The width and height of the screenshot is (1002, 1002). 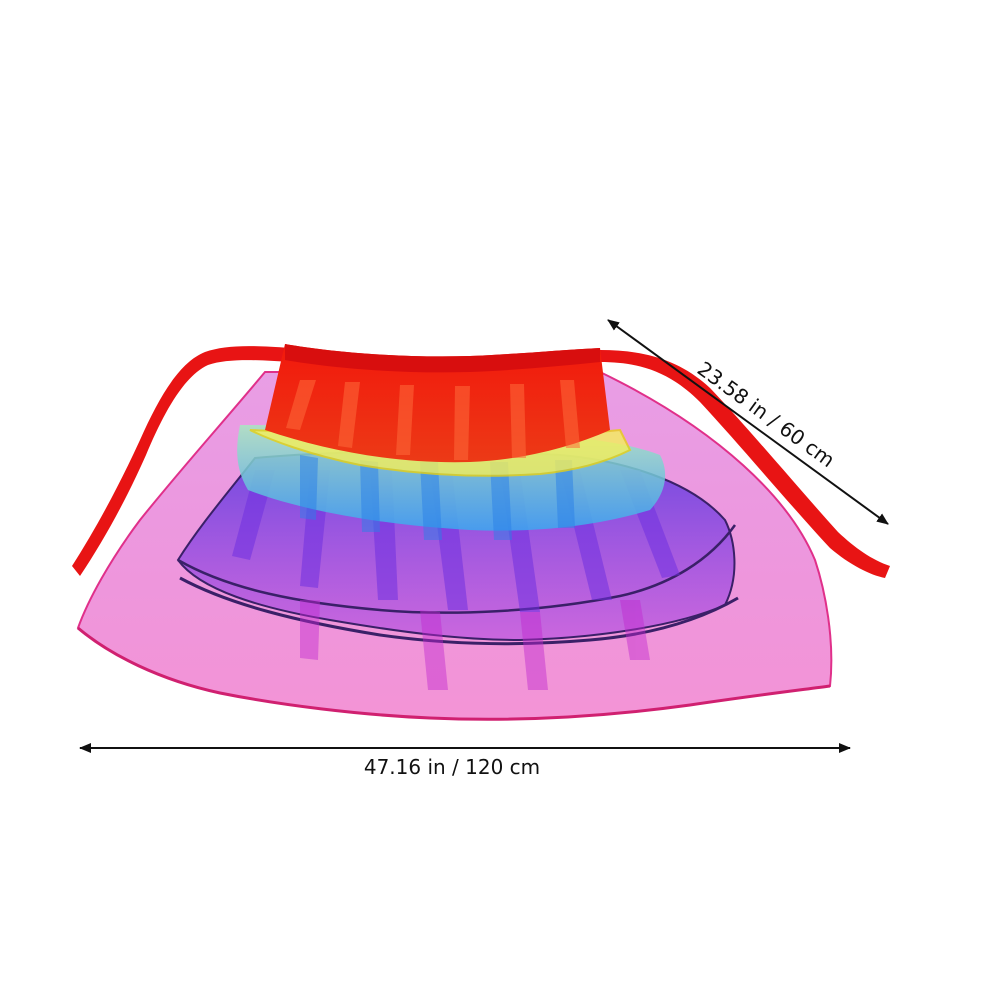 What do you see at coordinates (442, 358) in the screenshot?
I see `red-waistband-top` at bounding box center [442, 358].